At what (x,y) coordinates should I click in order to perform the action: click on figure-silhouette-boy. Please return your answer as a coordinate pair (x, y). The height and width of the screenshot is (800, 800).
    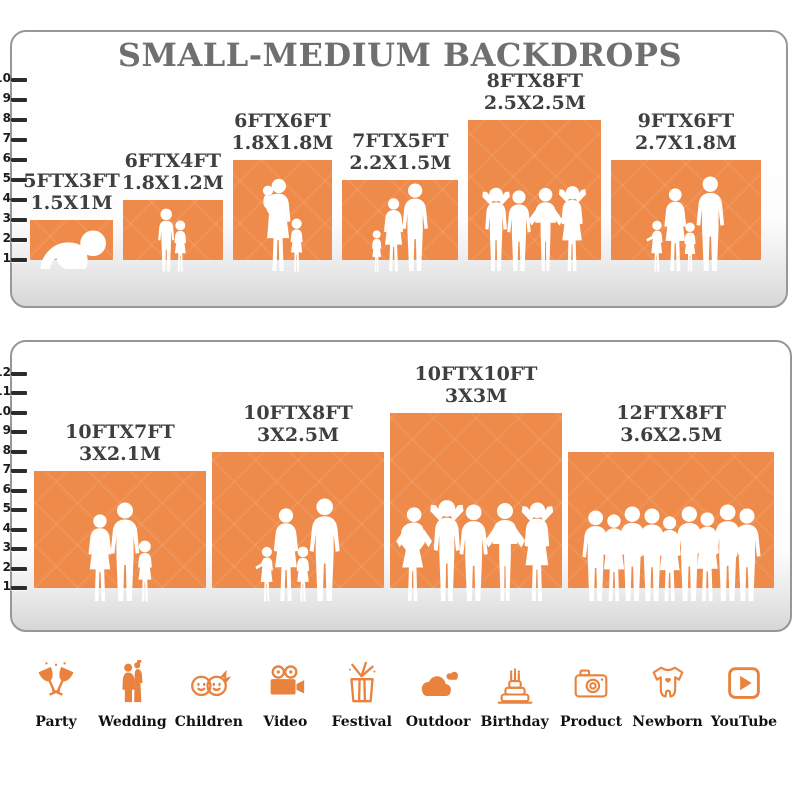
    Looking at the image, I should click on (166, 240).